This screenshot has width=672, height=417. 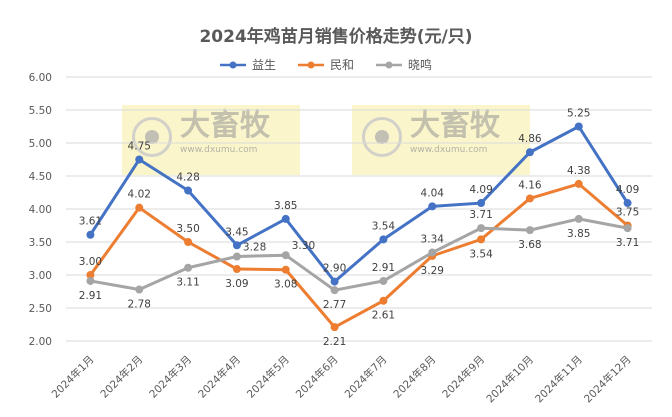 What do you see at coordinates (236, 284) in the screenshot?
I see `data-label: 3.09` at bounding box center [236, 284].